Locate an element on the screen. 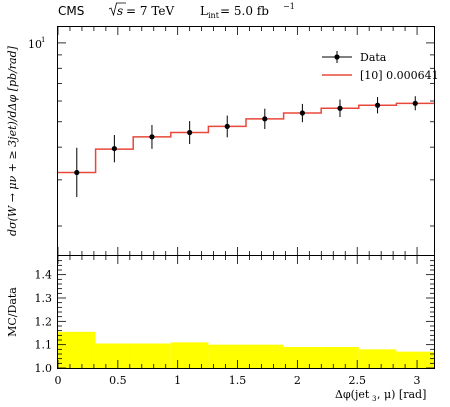 Image resolution: width=450 pixels, height=407 pixels. legend-mc-label: [10] 0.000641 is located at coordinates (399, 75).